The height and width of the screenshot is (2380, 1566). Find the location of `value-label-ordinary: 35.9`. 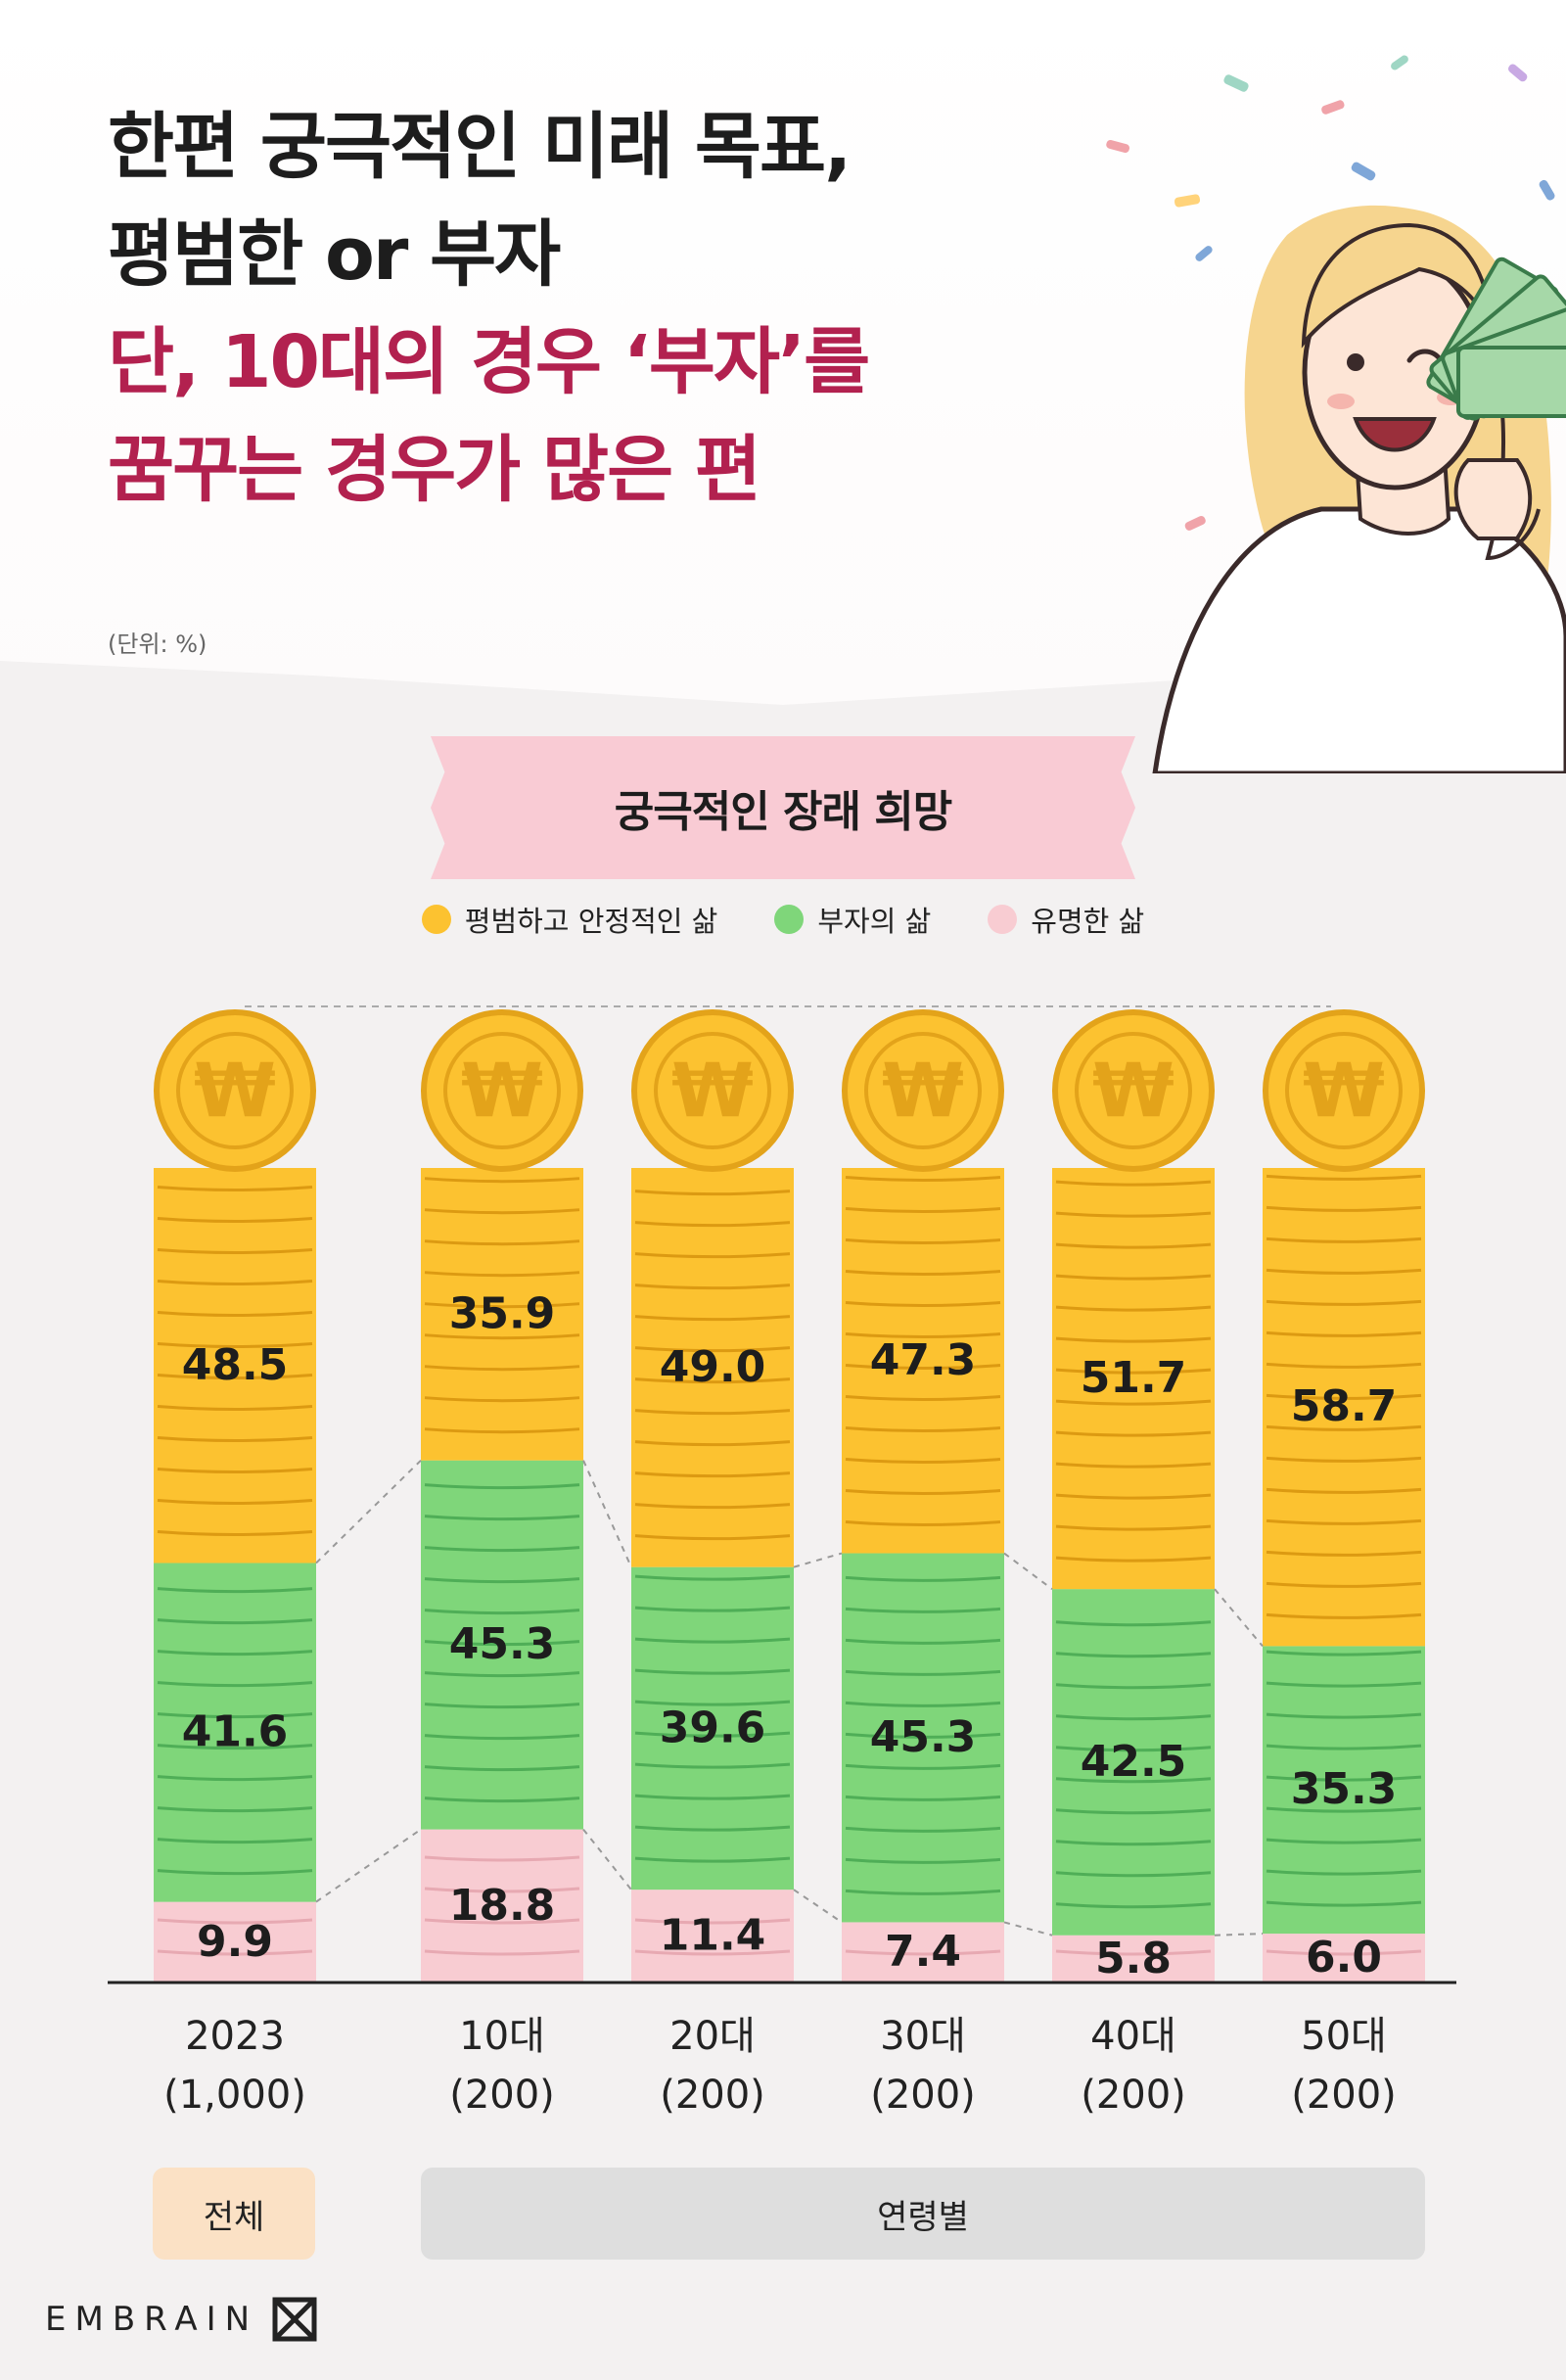

value-label-ordinary: 35.9 is located at coordinates (502, 1313).